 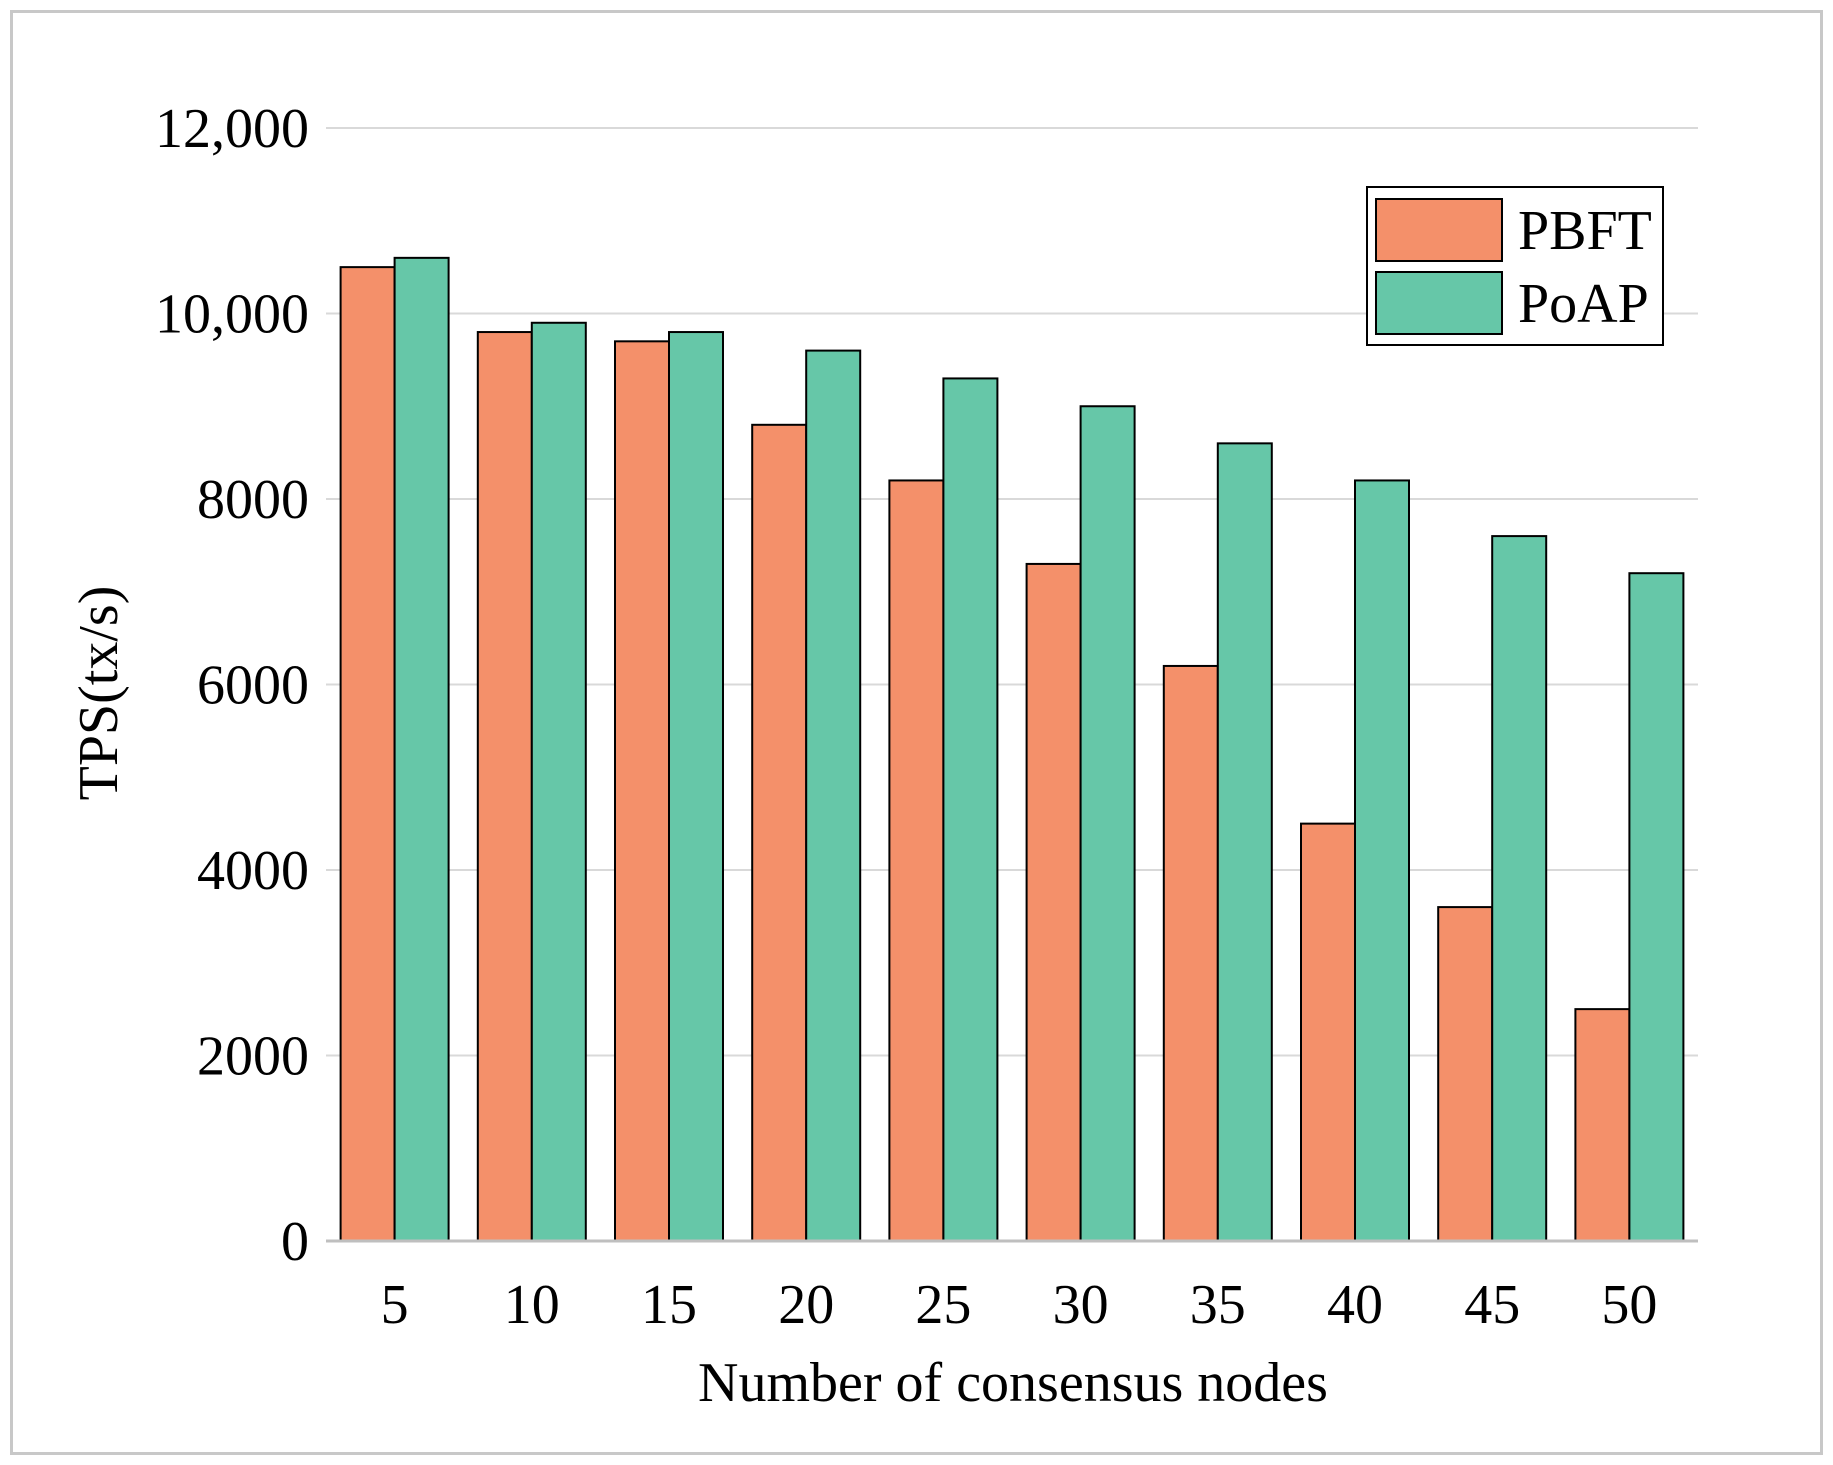 I want to click on y-tick-label: 2000, so click(x=253, y=1057).